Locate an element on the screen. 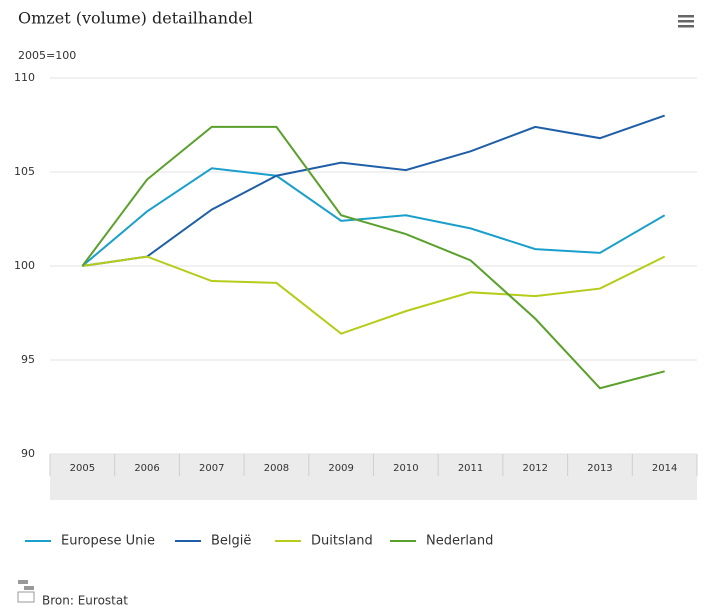 The image size is (709, 616). chart-title: Omzet (volume) detailhandel is located at coordinates (135, 18).